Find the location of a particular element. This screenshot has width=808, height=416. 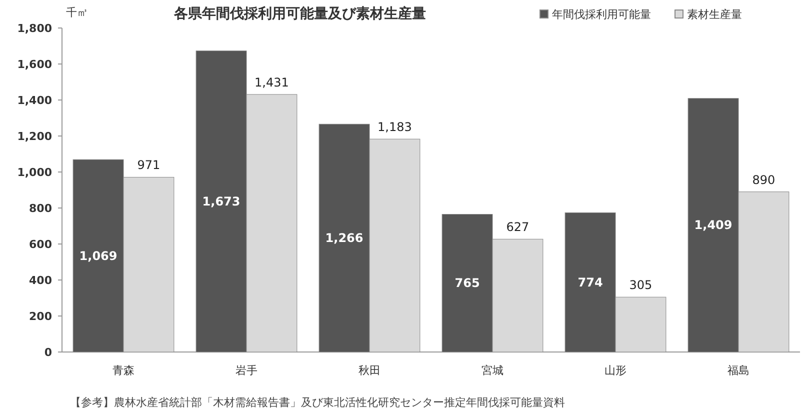

y-tick-label: 1,600 is located at coordinates (34, 64).